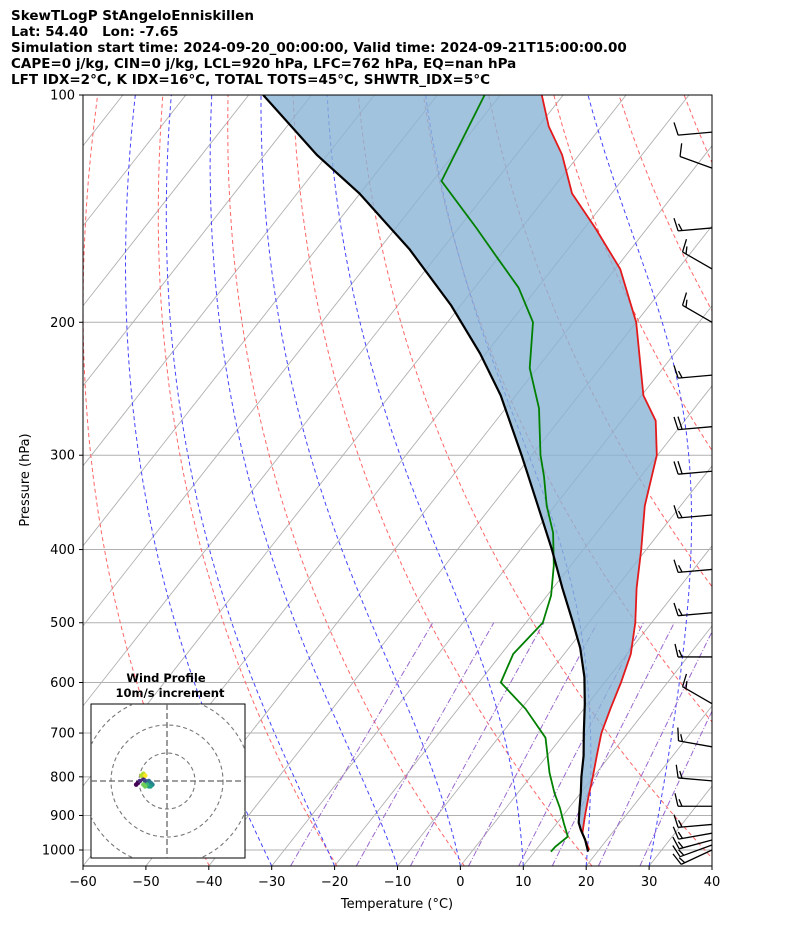  What do you see at coordinates (168, 765) in the screenshot?
I see `hodograph-inset: Wind Profile 10m/s increment` at bounding box center [168, 765].